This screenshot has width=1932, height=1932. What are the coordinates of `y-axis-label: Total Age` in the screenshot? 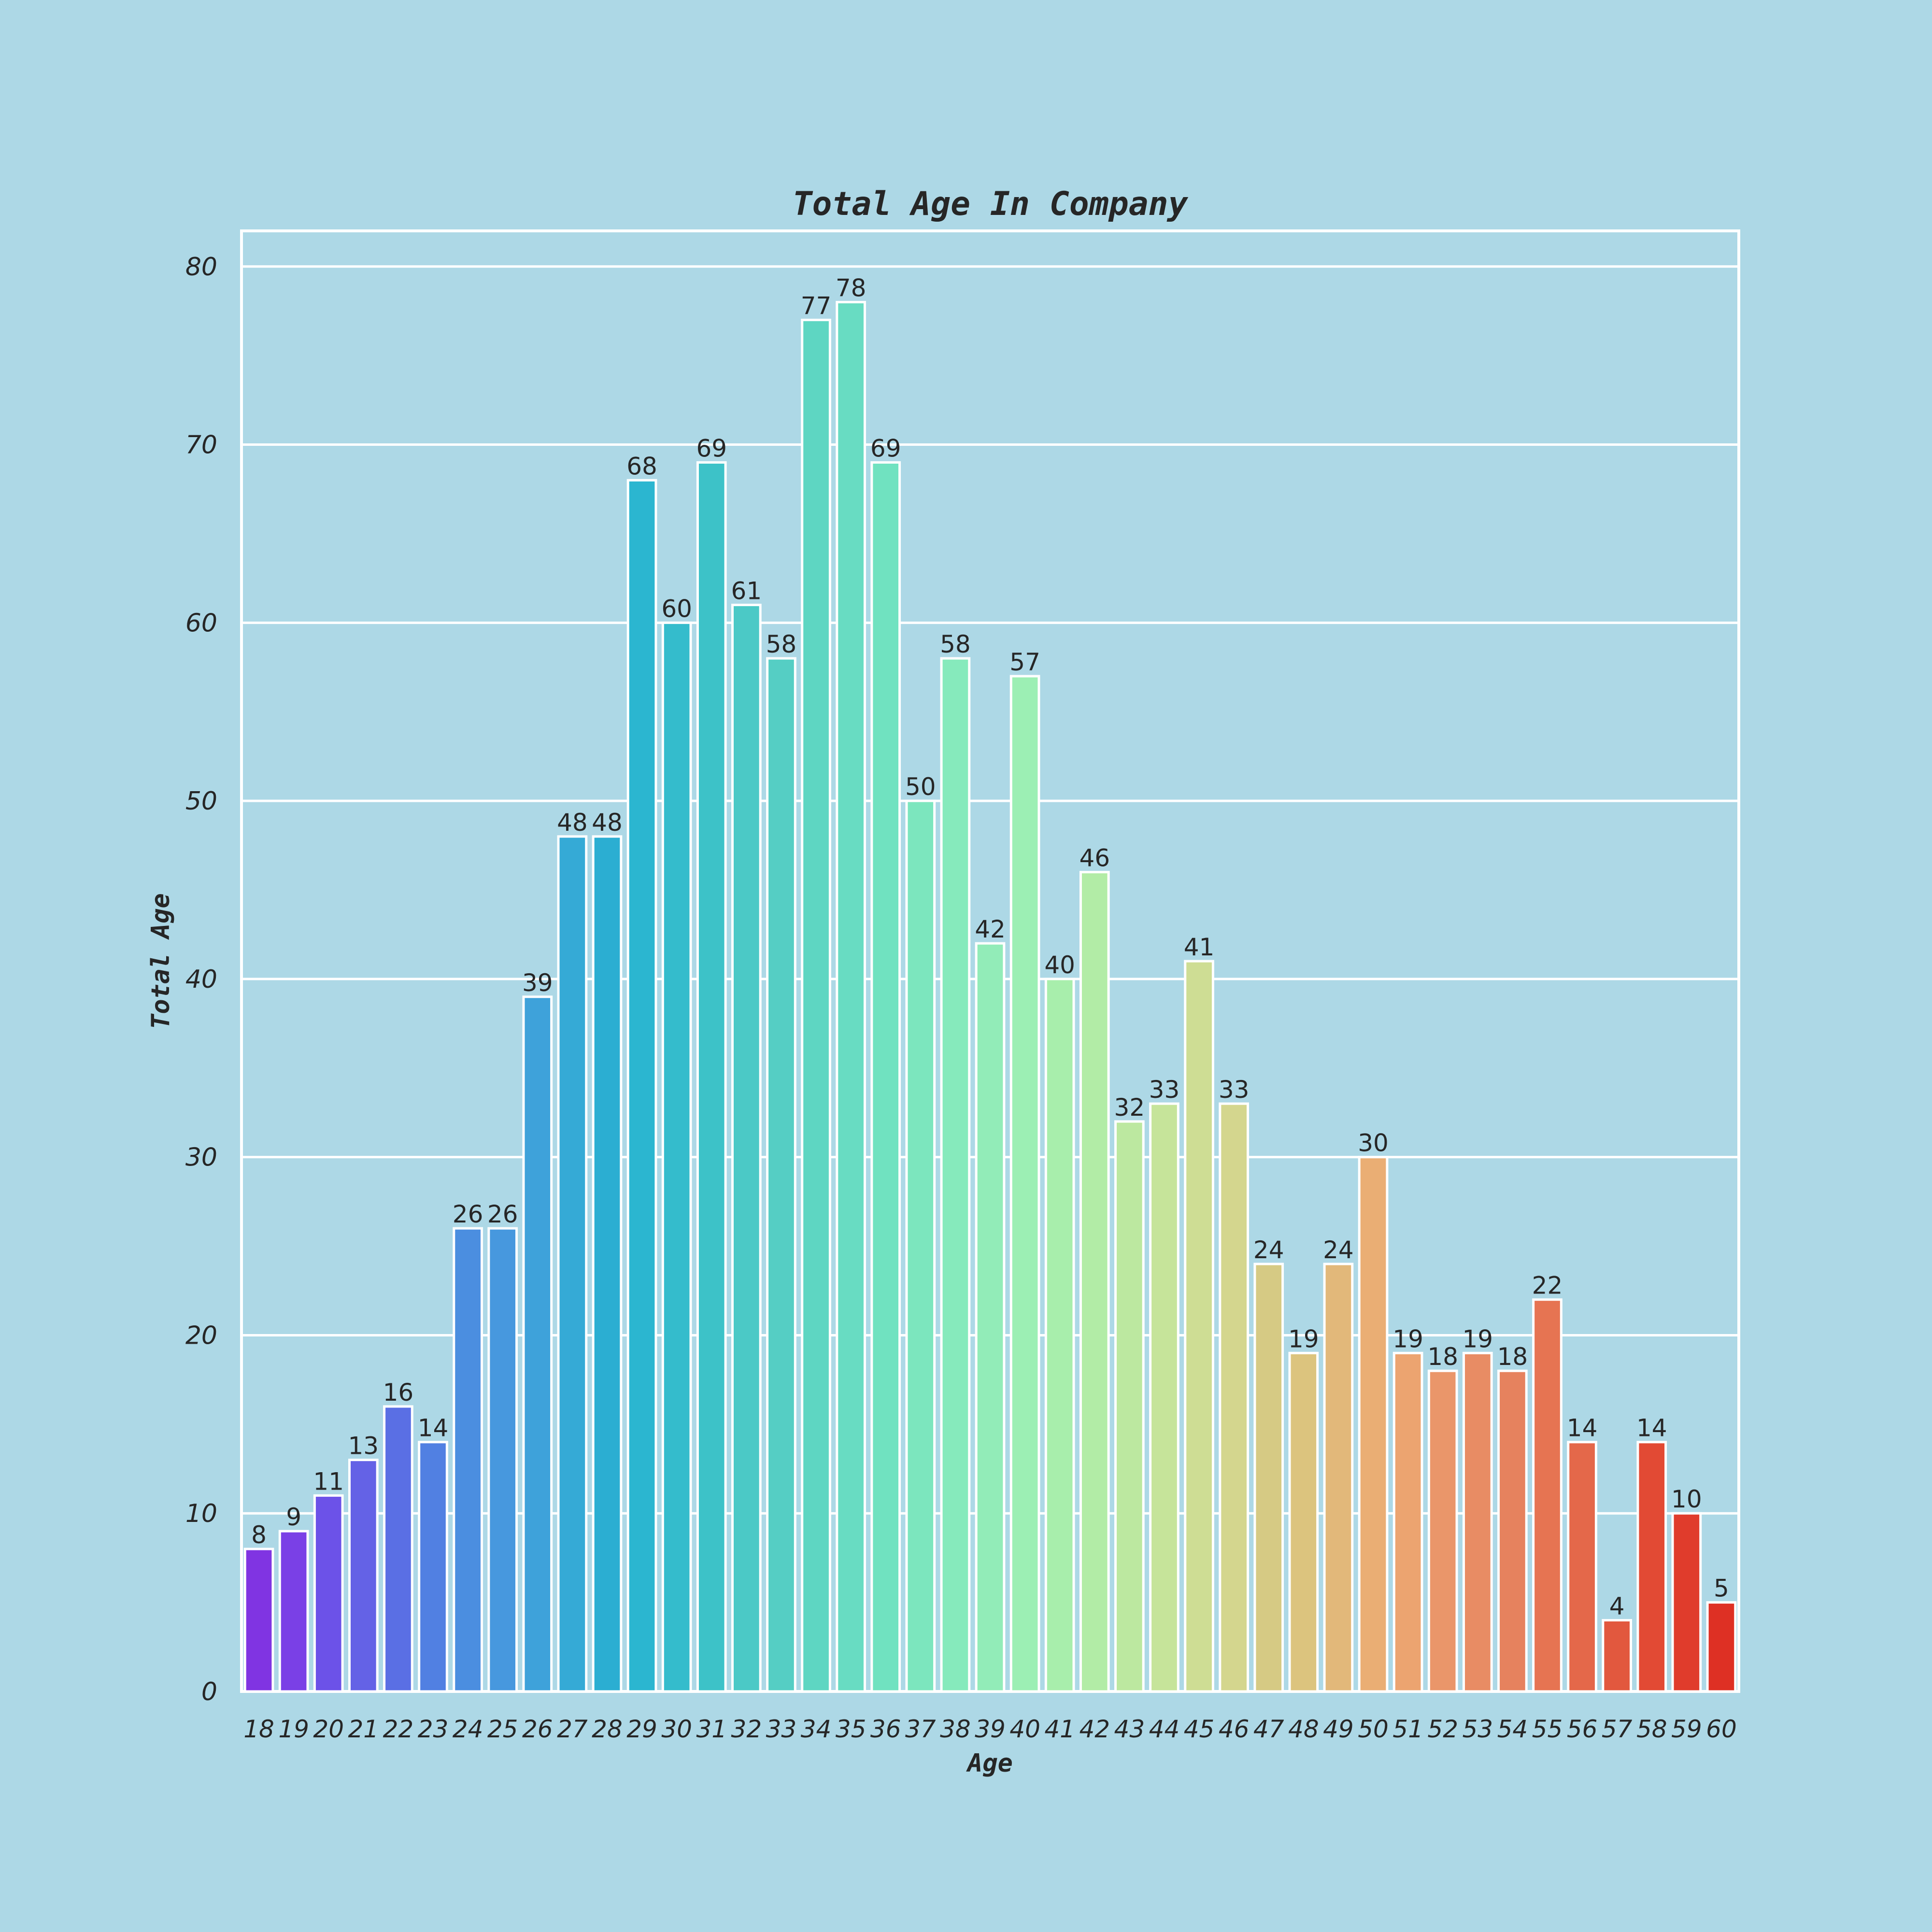 It's located at (160, 961).